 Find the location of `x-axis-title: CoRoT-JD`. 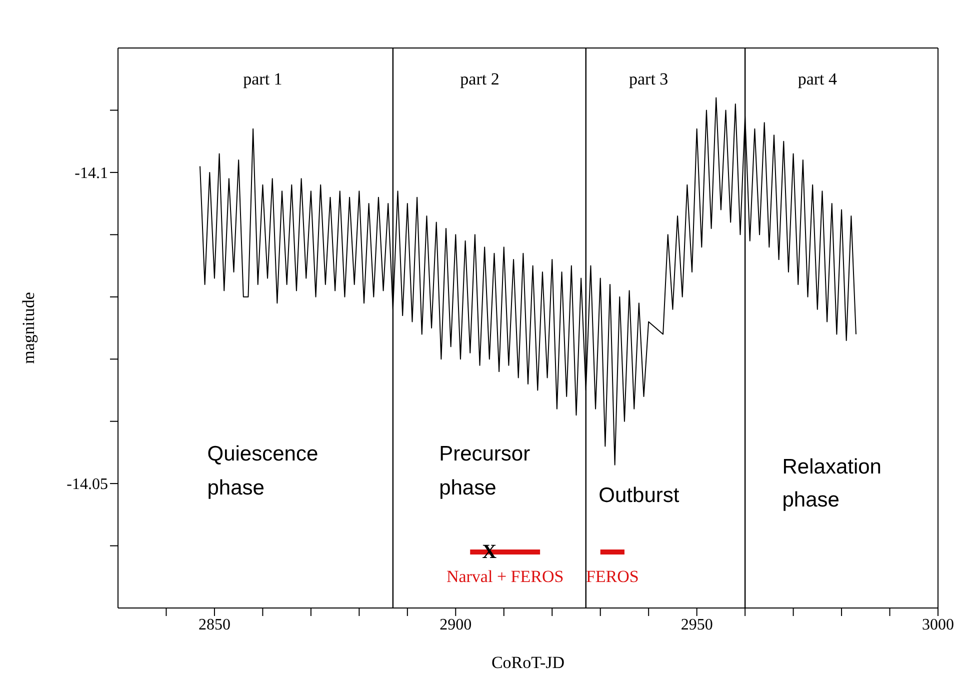

x-axis-title: CoRoT-JD is located at coordinates (528, 662).